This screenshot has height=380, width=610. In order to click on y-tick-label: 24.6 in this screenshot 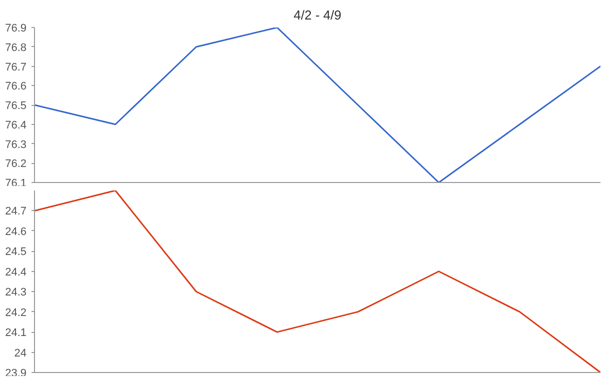, I will do `click(16, 232)`.